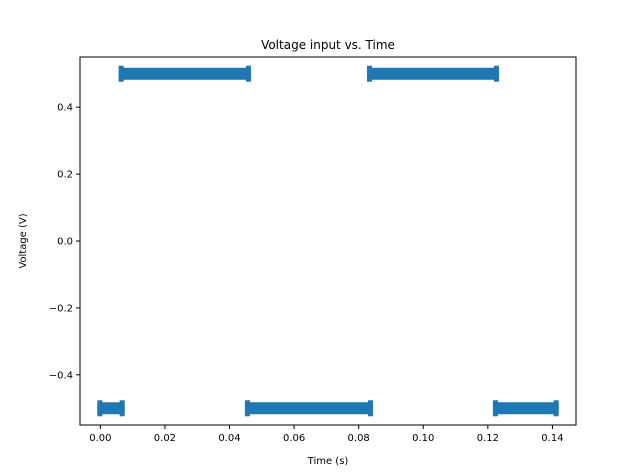 This screenshot has height=476, width=640. What do you see at coordinates (229, 438) in the screenshot?
I see `x-tick-label: 0.04` at bounding box center [229, 438].